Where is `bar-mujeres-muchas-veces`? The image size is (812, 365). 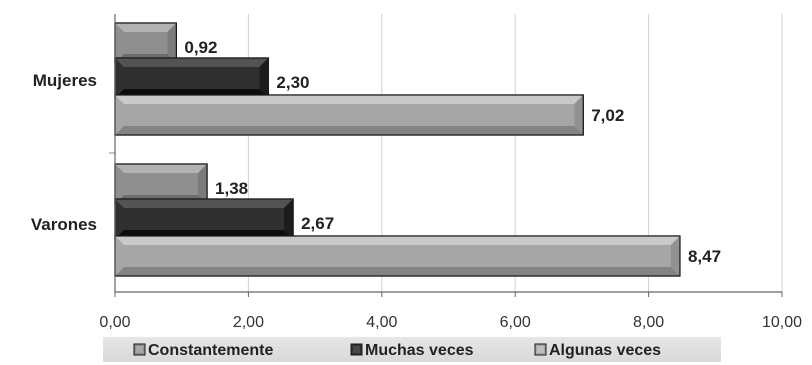 bar-mujeres-muchas-veces is located at coordinates (192, 78).